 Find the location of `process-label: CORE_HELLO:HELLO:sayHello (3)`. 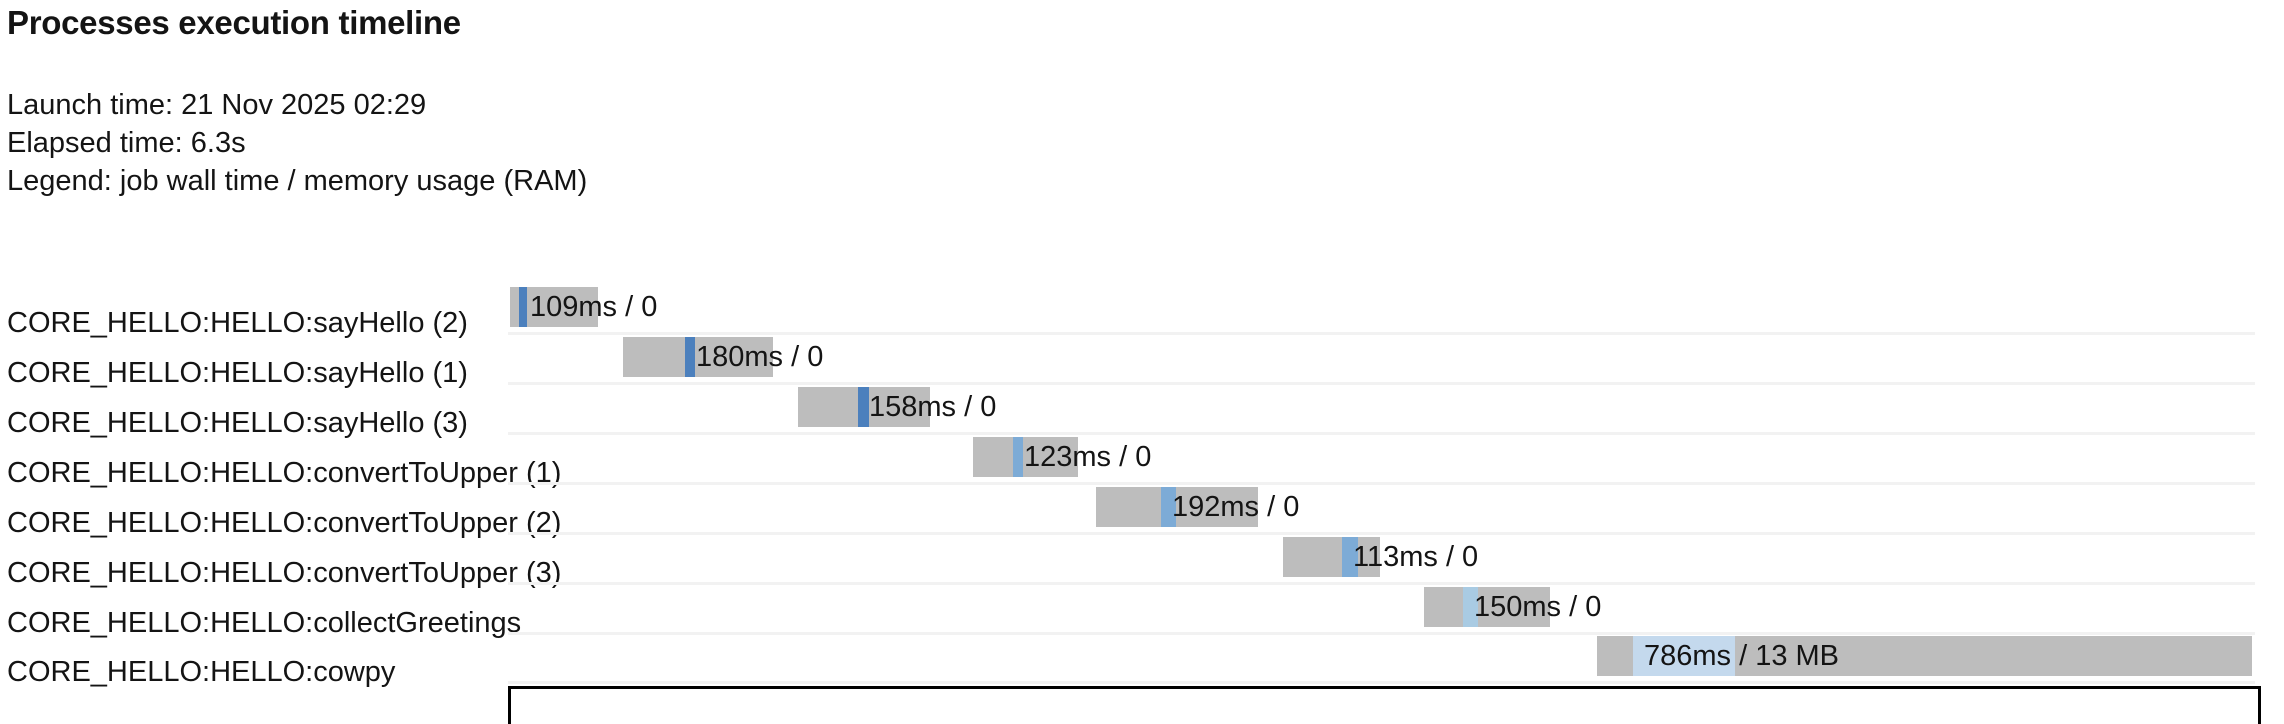

process-label: CORE_HELLO:HELLO:sayHello (3) is located at coordinates (237, 422).